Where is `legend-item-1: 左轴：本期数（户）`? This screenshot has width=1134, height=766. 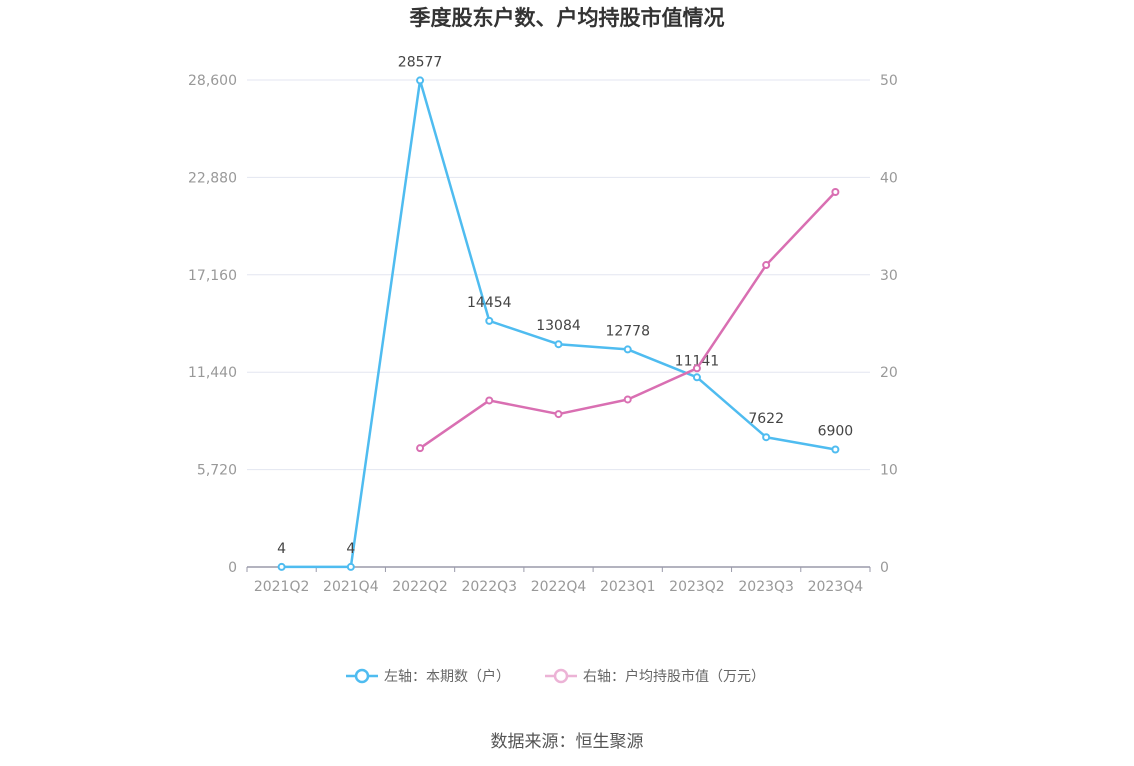 legend-item-1: 左轴：本期数（户） is located at coordinates (428, 676).